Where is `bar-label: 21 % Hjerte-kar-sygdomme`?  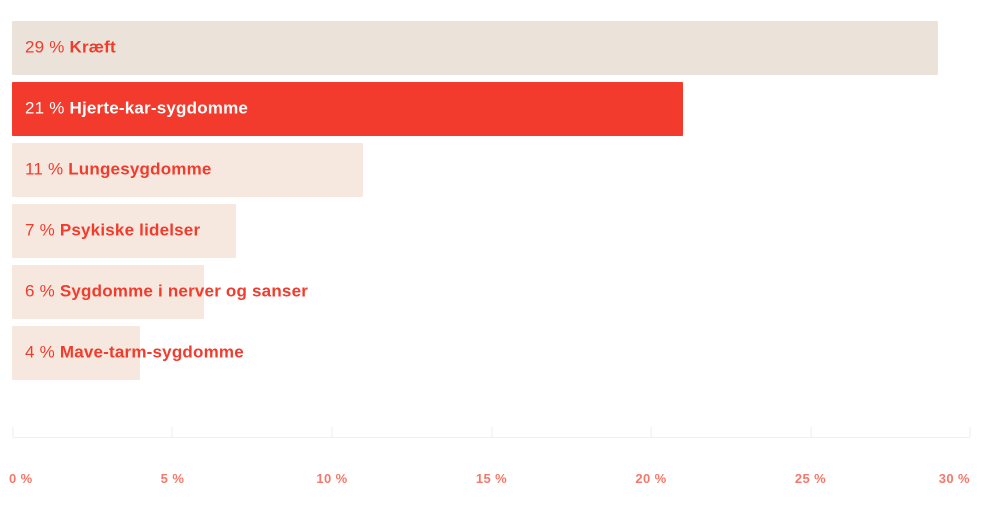
bar-label: 21 % Hjerte-kar-sygdomme is located at coordinates (136, 109).